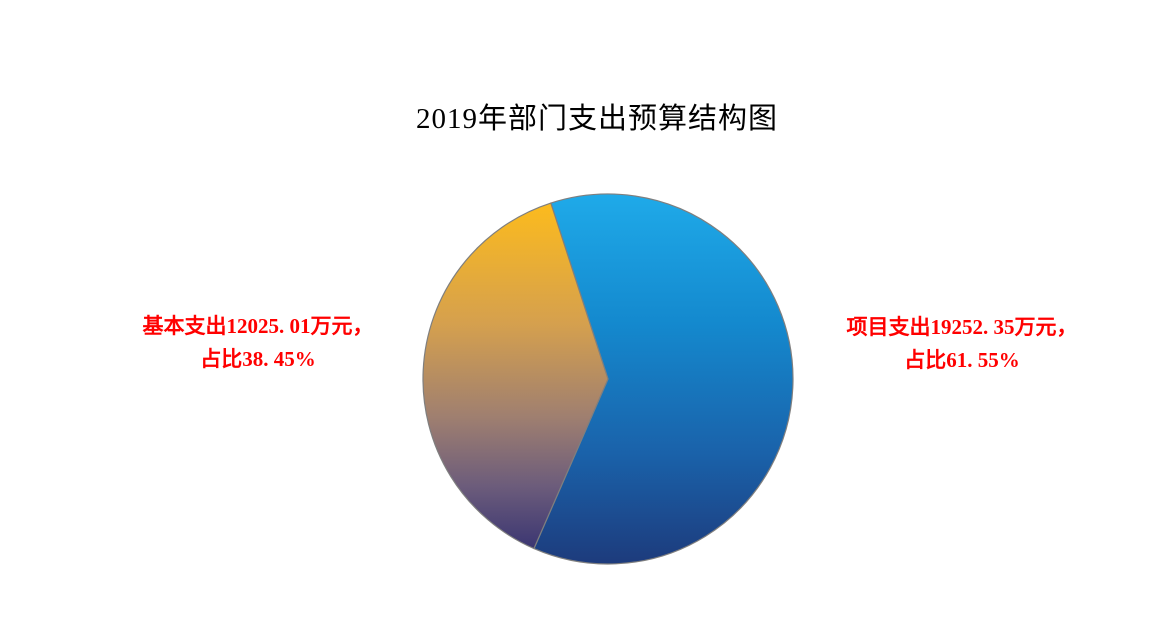 This screenshot has height=636, width=1171. I want to click on chart-title: 2019年部门支出预算结构图, so click(597, 119).